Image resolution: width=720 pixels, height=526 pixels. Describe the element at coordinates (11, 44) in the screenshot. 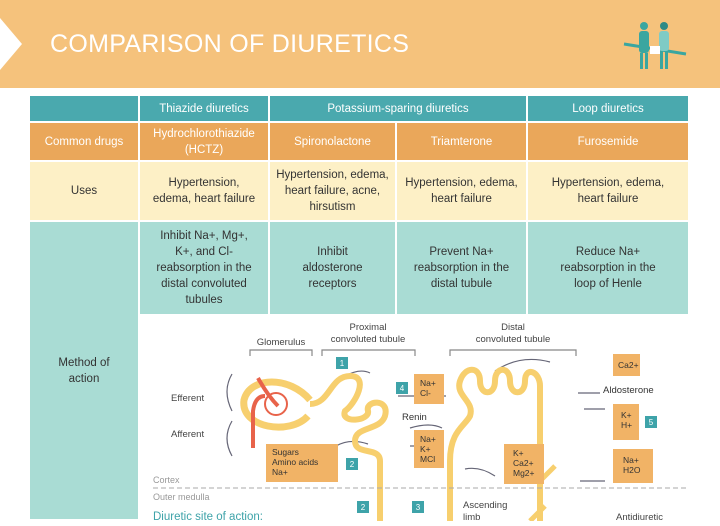

I see `banner-notch` at that location.